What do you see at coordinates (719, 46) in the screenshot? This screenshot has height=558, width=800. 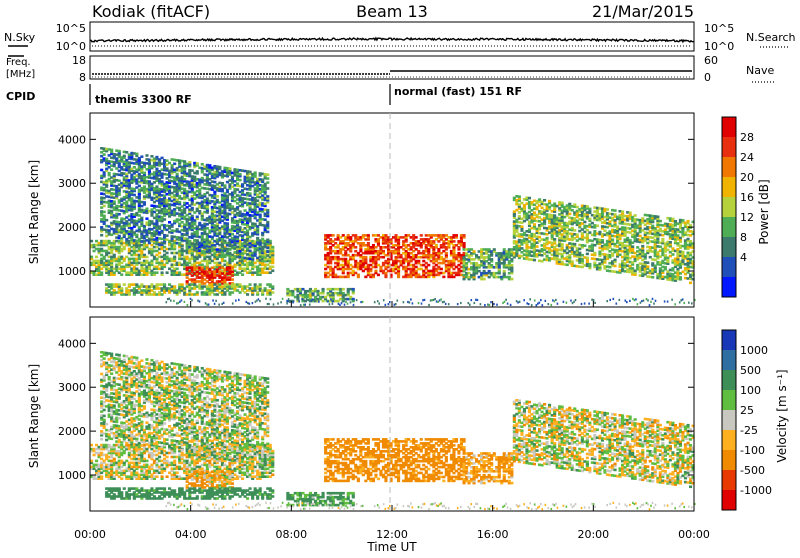 I see `noise-right-tick-bottom: 10^0` at bounding box center [719, 46].